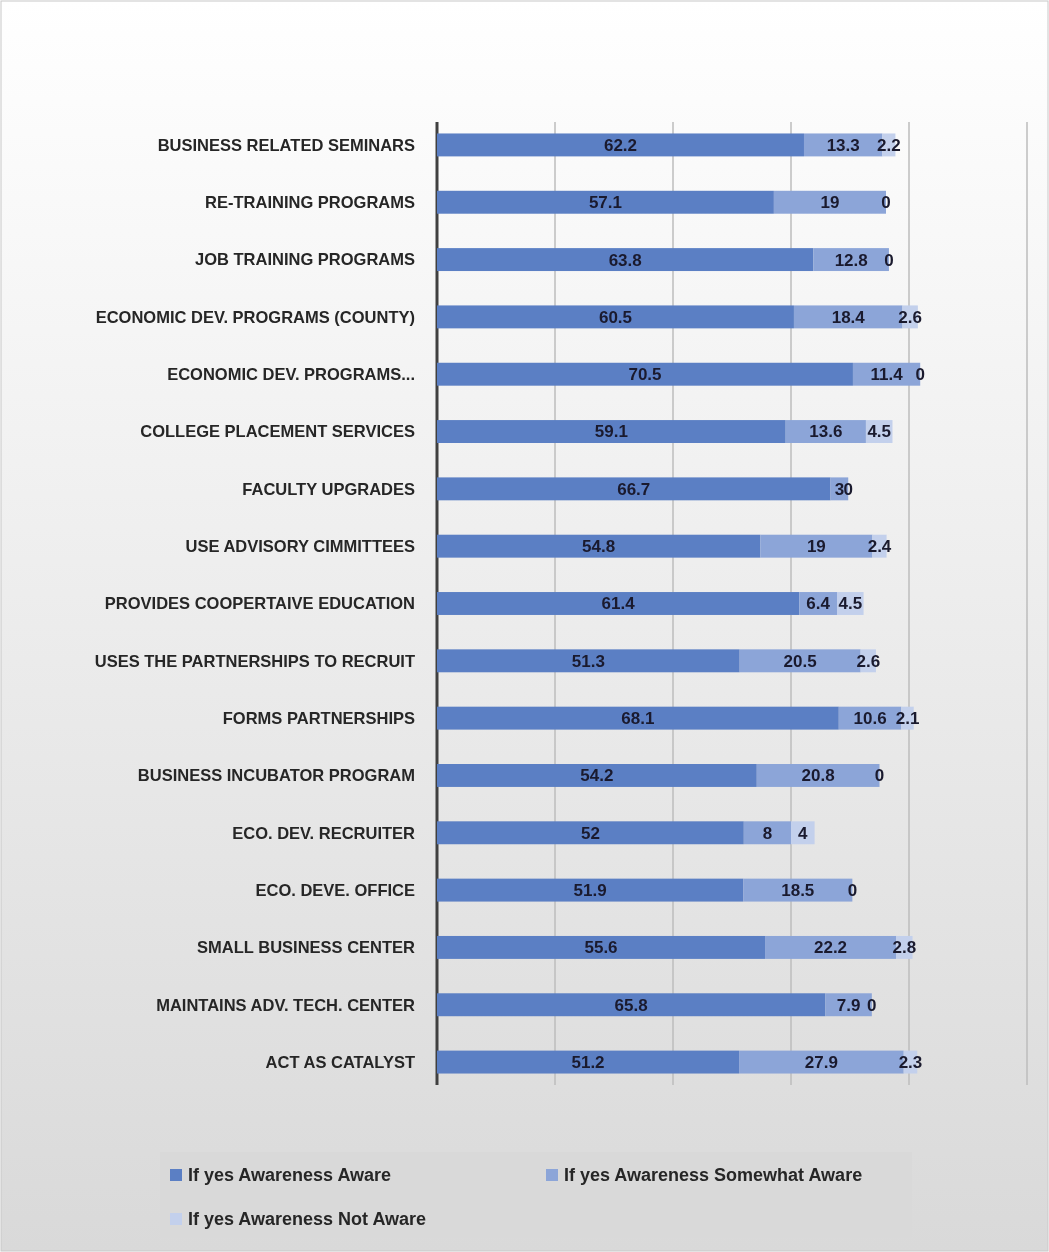 This screenshot has height=1252, width=1049. I want to click on y-tick-label: PROVIDES COOPERTAIVE EDUCATION, so click(259, 603).